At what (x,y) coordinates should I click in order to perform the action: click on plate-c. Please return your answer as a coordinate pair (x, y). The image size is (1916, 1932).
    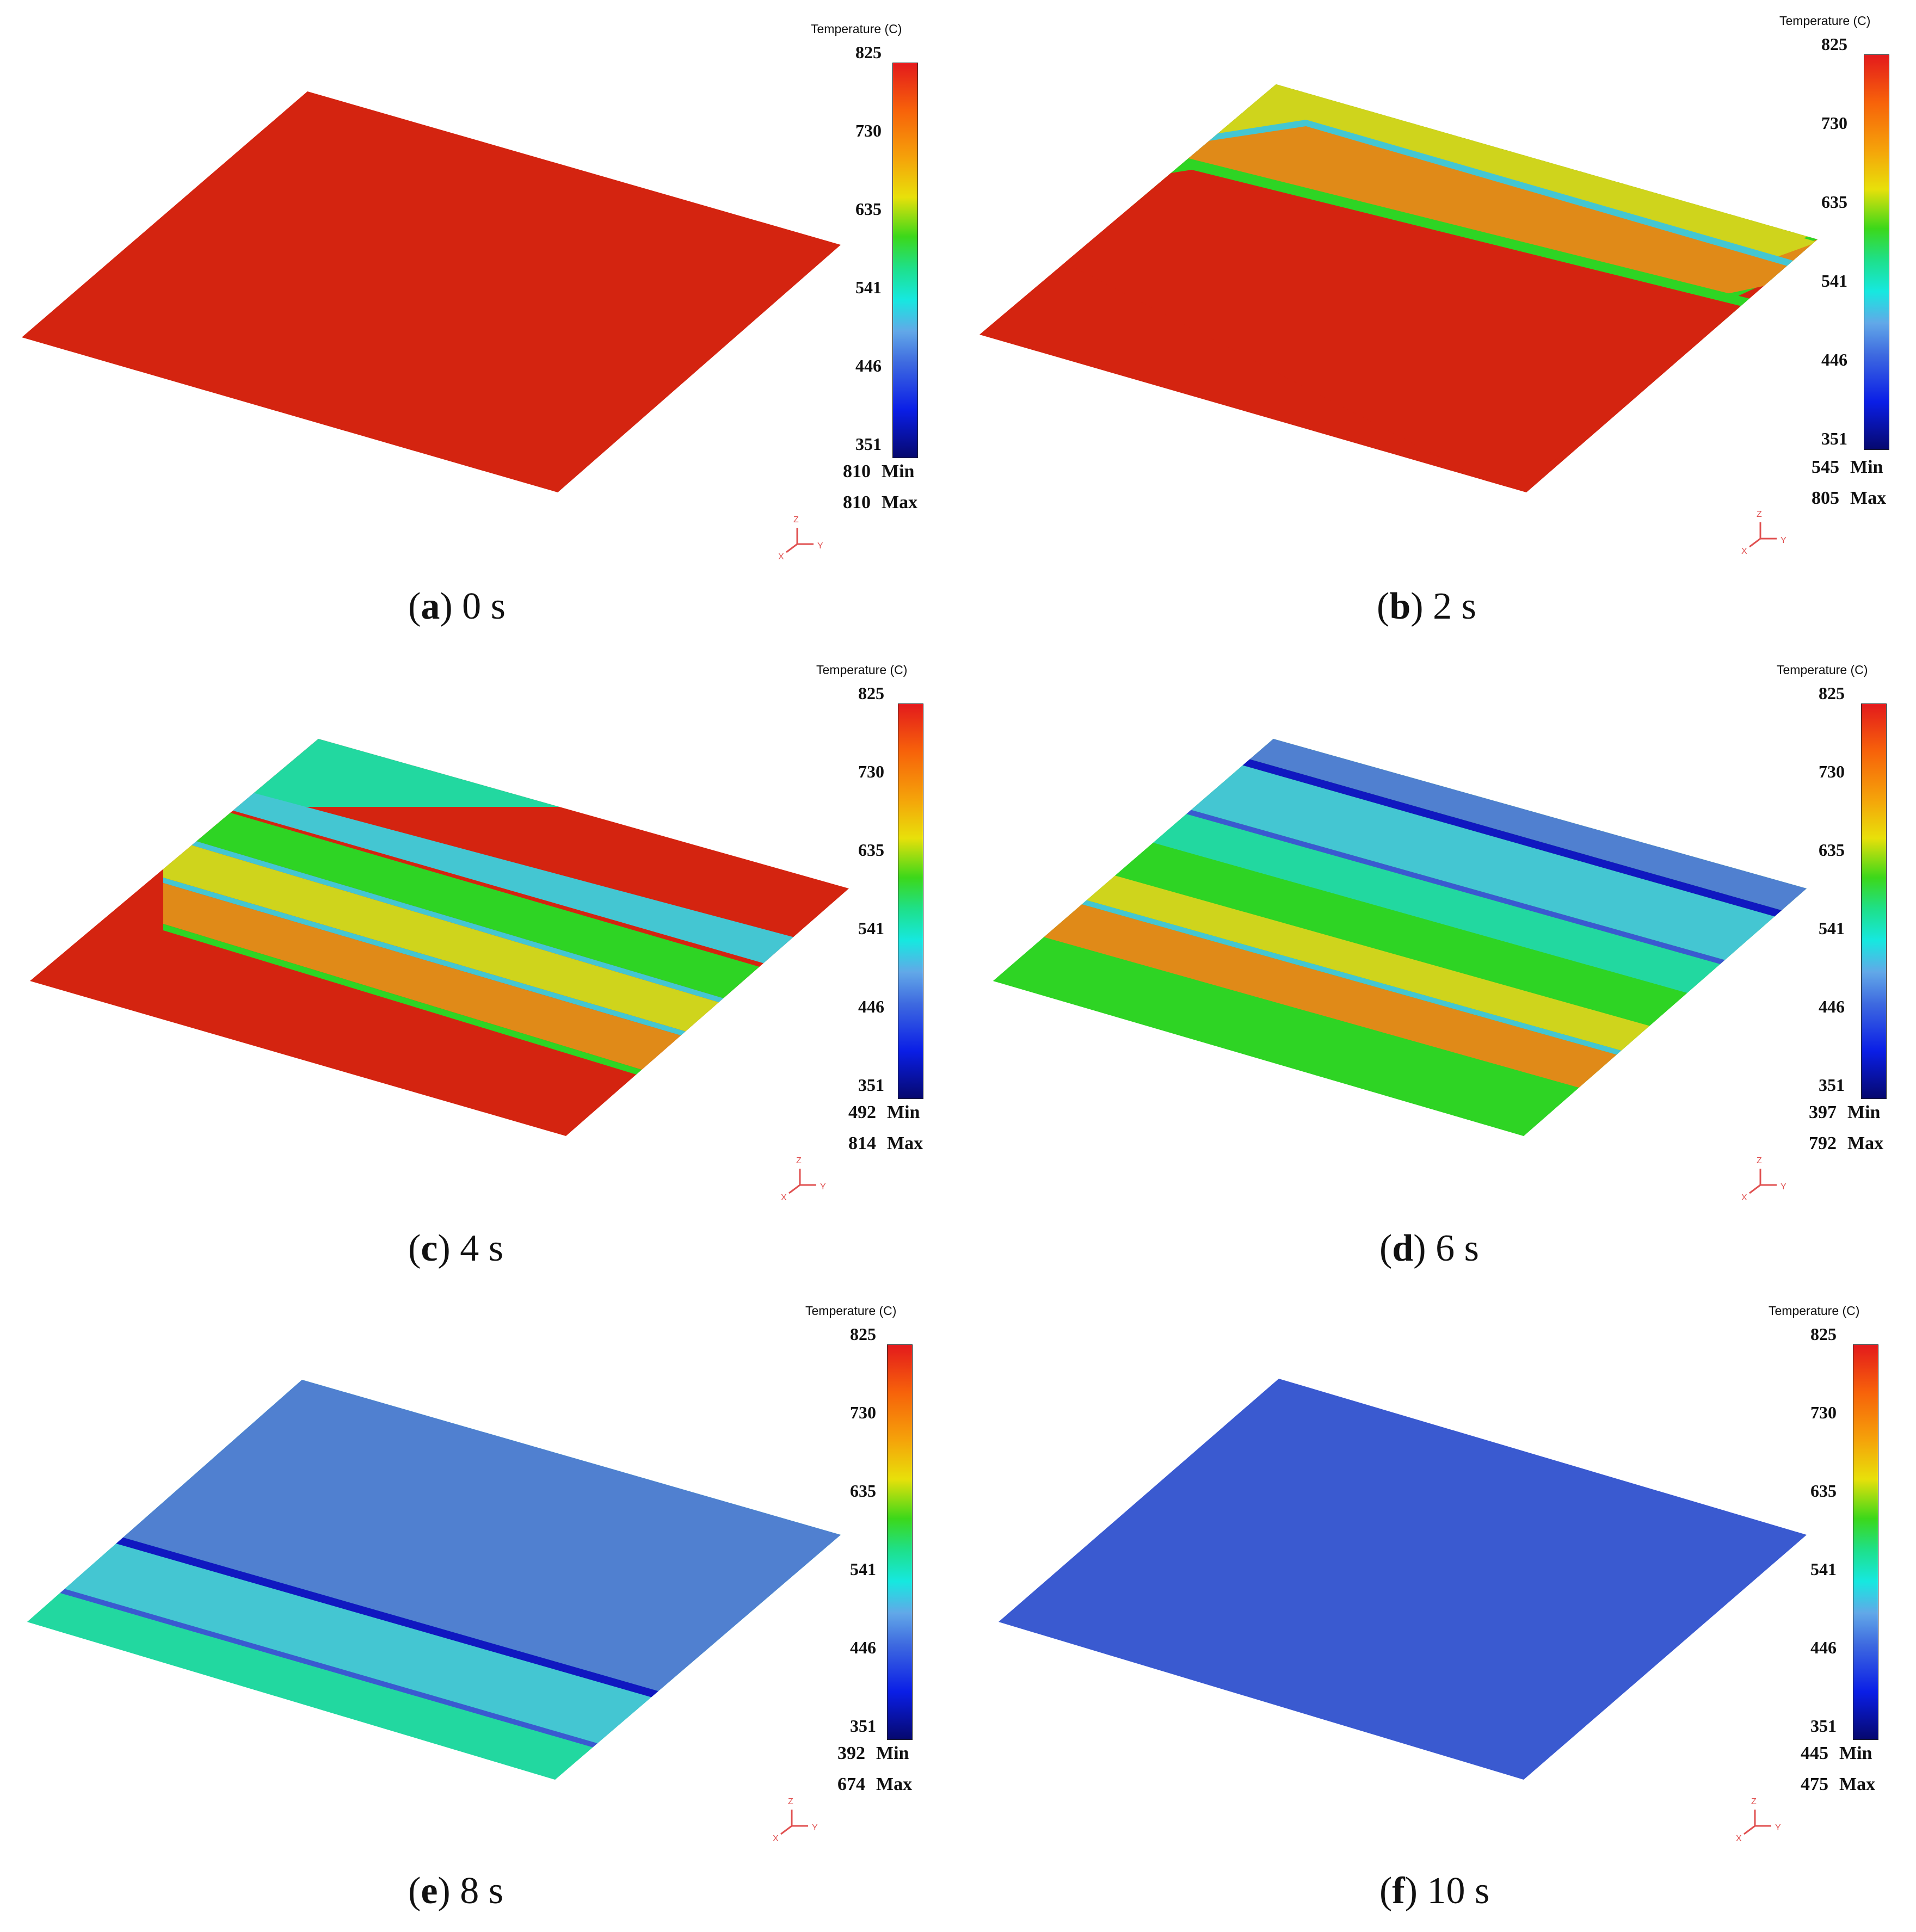
    Looking at the image, I should click on (439, 937).